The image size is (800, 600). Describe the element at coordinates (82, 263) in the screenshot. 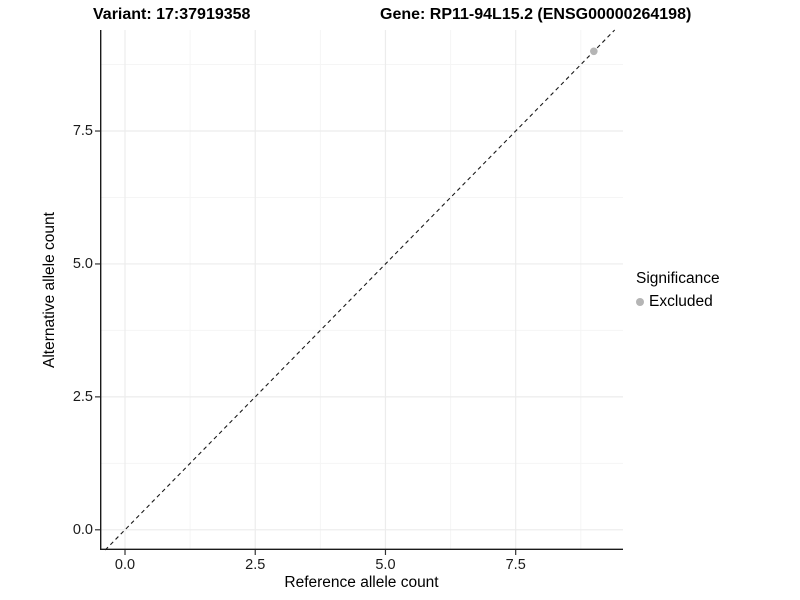

I see `y-tick-label: 5.0` at that location.